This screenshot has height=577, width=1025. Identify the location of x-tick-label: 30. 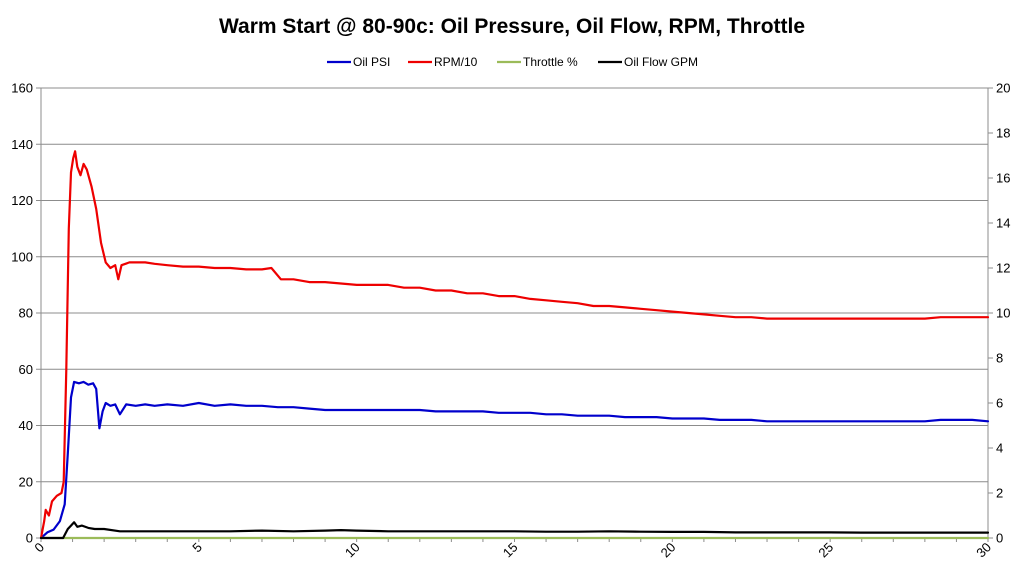
(983, 550).